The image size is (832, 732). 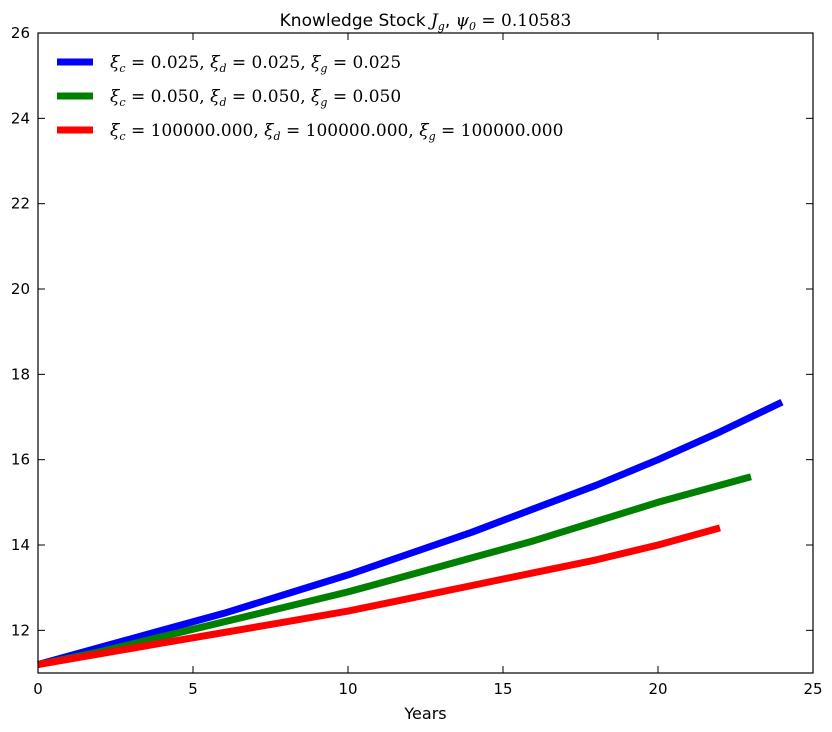 I want to click on y-tick-label: 24, so click(x=20, y=118).